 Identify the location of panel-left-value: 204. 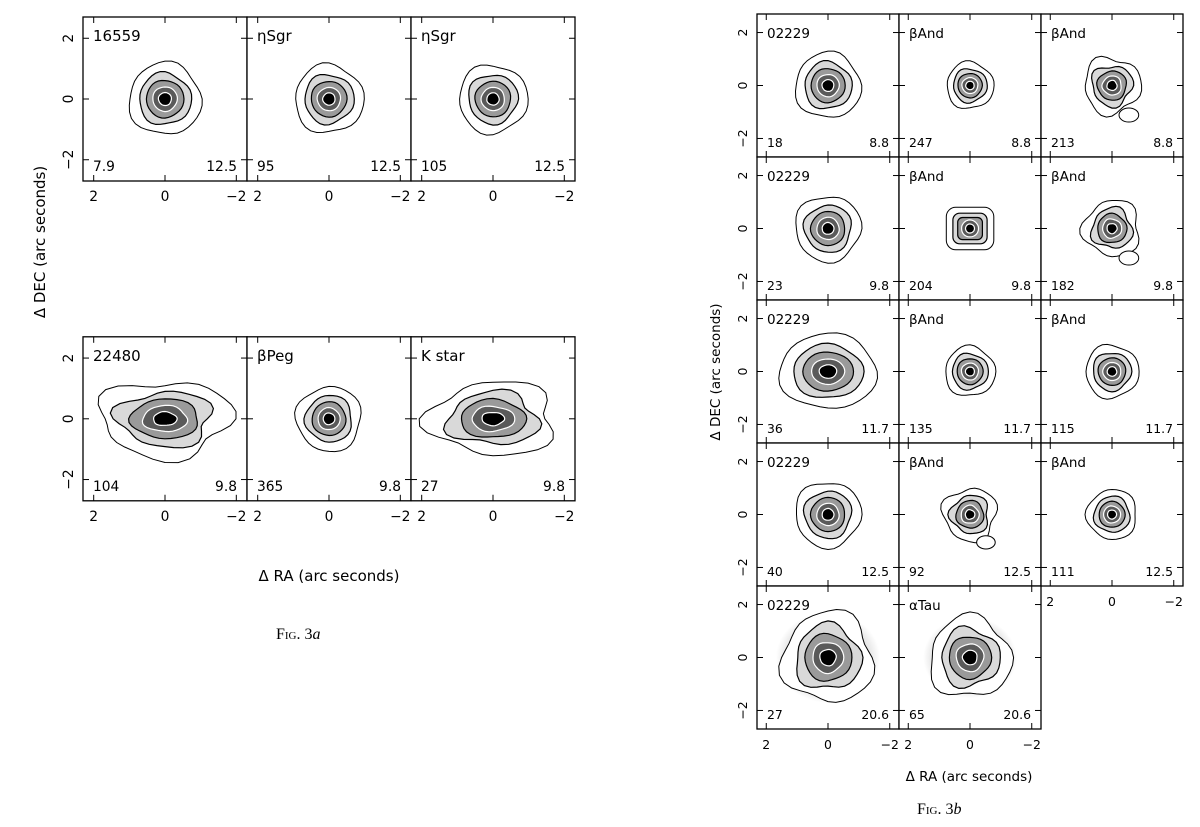
(921, 285).